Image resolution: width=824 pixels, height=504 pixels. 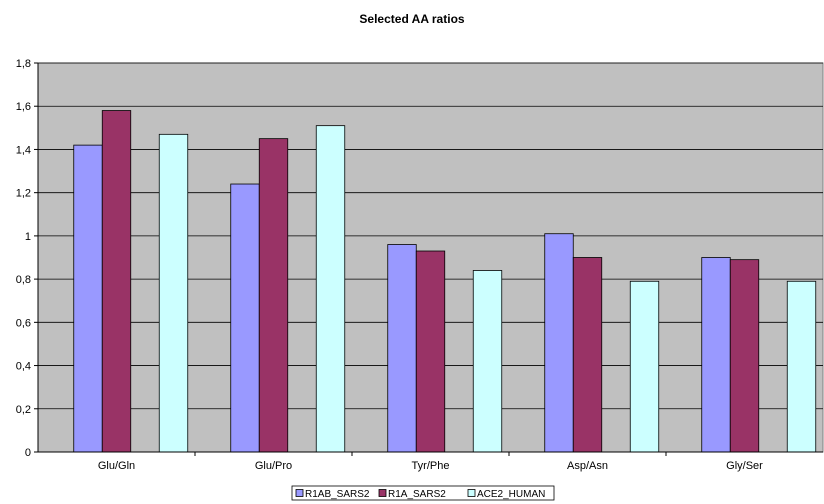 What do you see at coordinates (23, 410) in the screenshot?
I see `y-tick-label: 0,2` at bounding box center [23, 410].